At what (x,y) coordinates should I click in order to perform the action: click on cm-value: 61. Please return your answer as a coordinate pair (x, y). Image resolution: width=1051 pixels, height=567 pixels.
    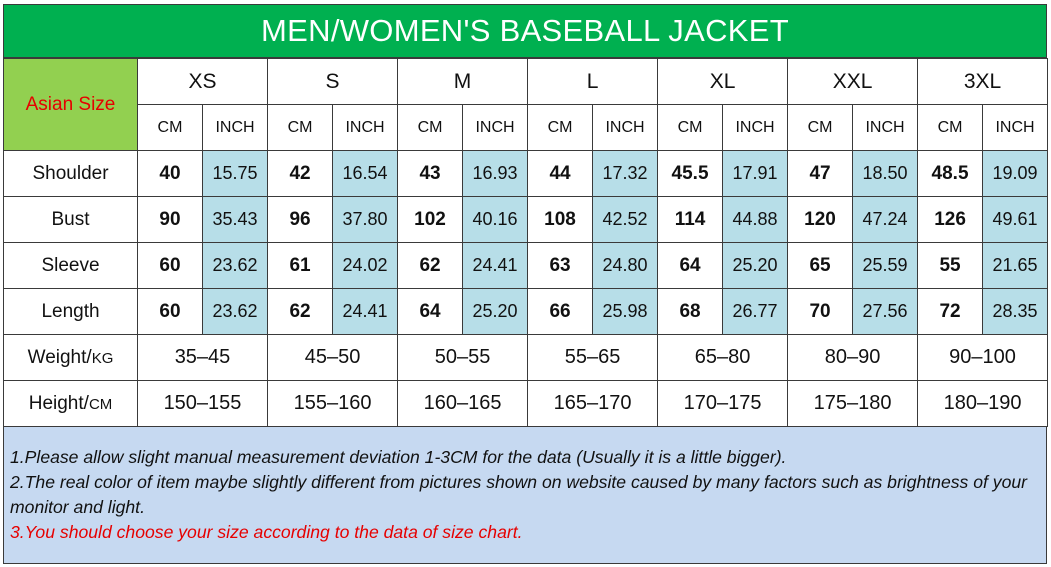
    Looking at the image, I should click on (300, 265).